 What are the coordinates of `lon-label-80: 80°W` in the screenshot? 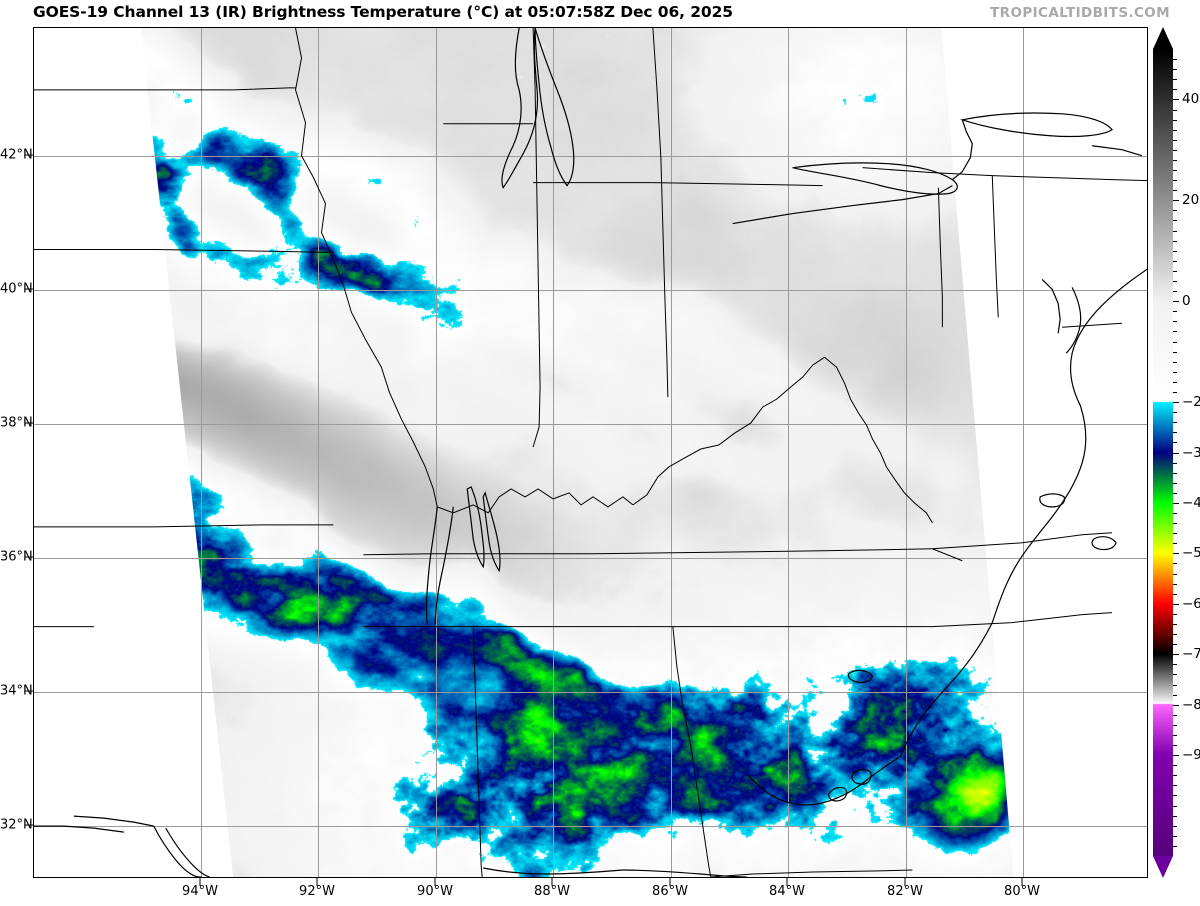 It's located at (1022, 891).